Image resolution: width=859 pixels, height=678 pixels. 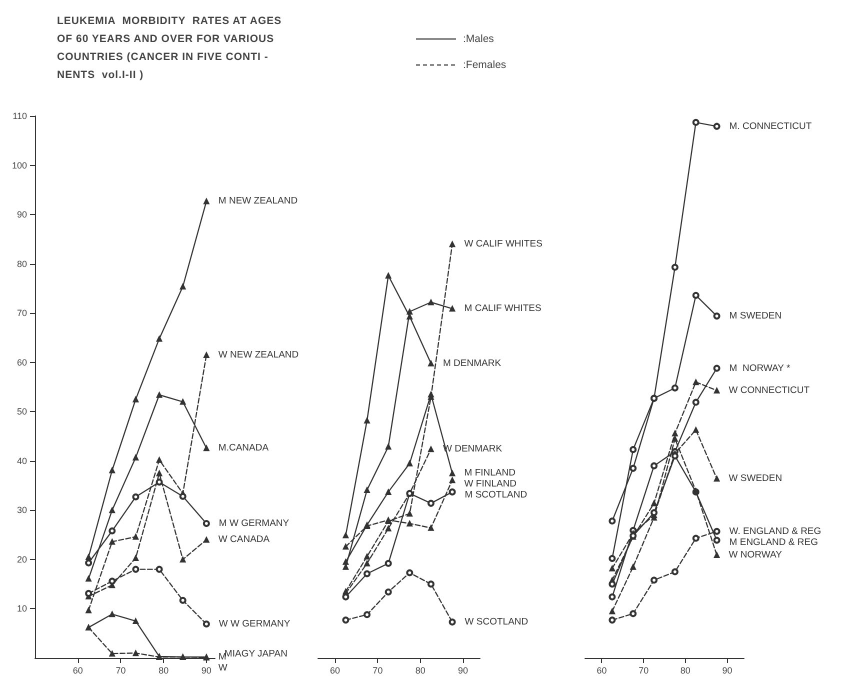 What do you see at coordinates (496, 622) in the screenshot?
I see `series-label: W SCOTLAND` at bounding box center [496, 622].